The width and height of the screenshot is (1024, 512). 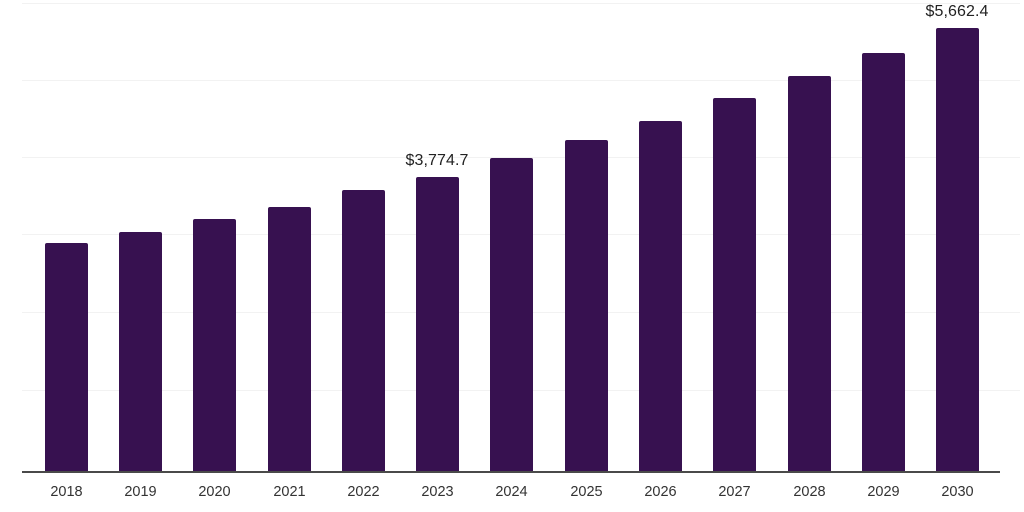 What do you see at coordinates (437, 160) in the screenshot?
I see `value-label-2023: $3,774.7` at bounding box center [437, 160].